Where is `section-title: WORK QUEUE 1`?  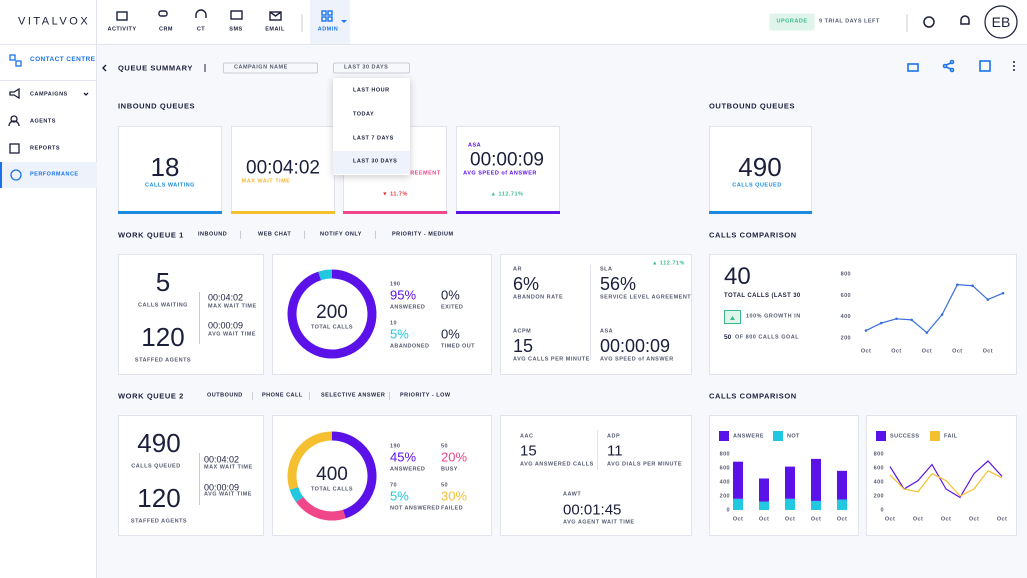
section-title: WORK QUEUE 1 is located at coordinates (151, 235).